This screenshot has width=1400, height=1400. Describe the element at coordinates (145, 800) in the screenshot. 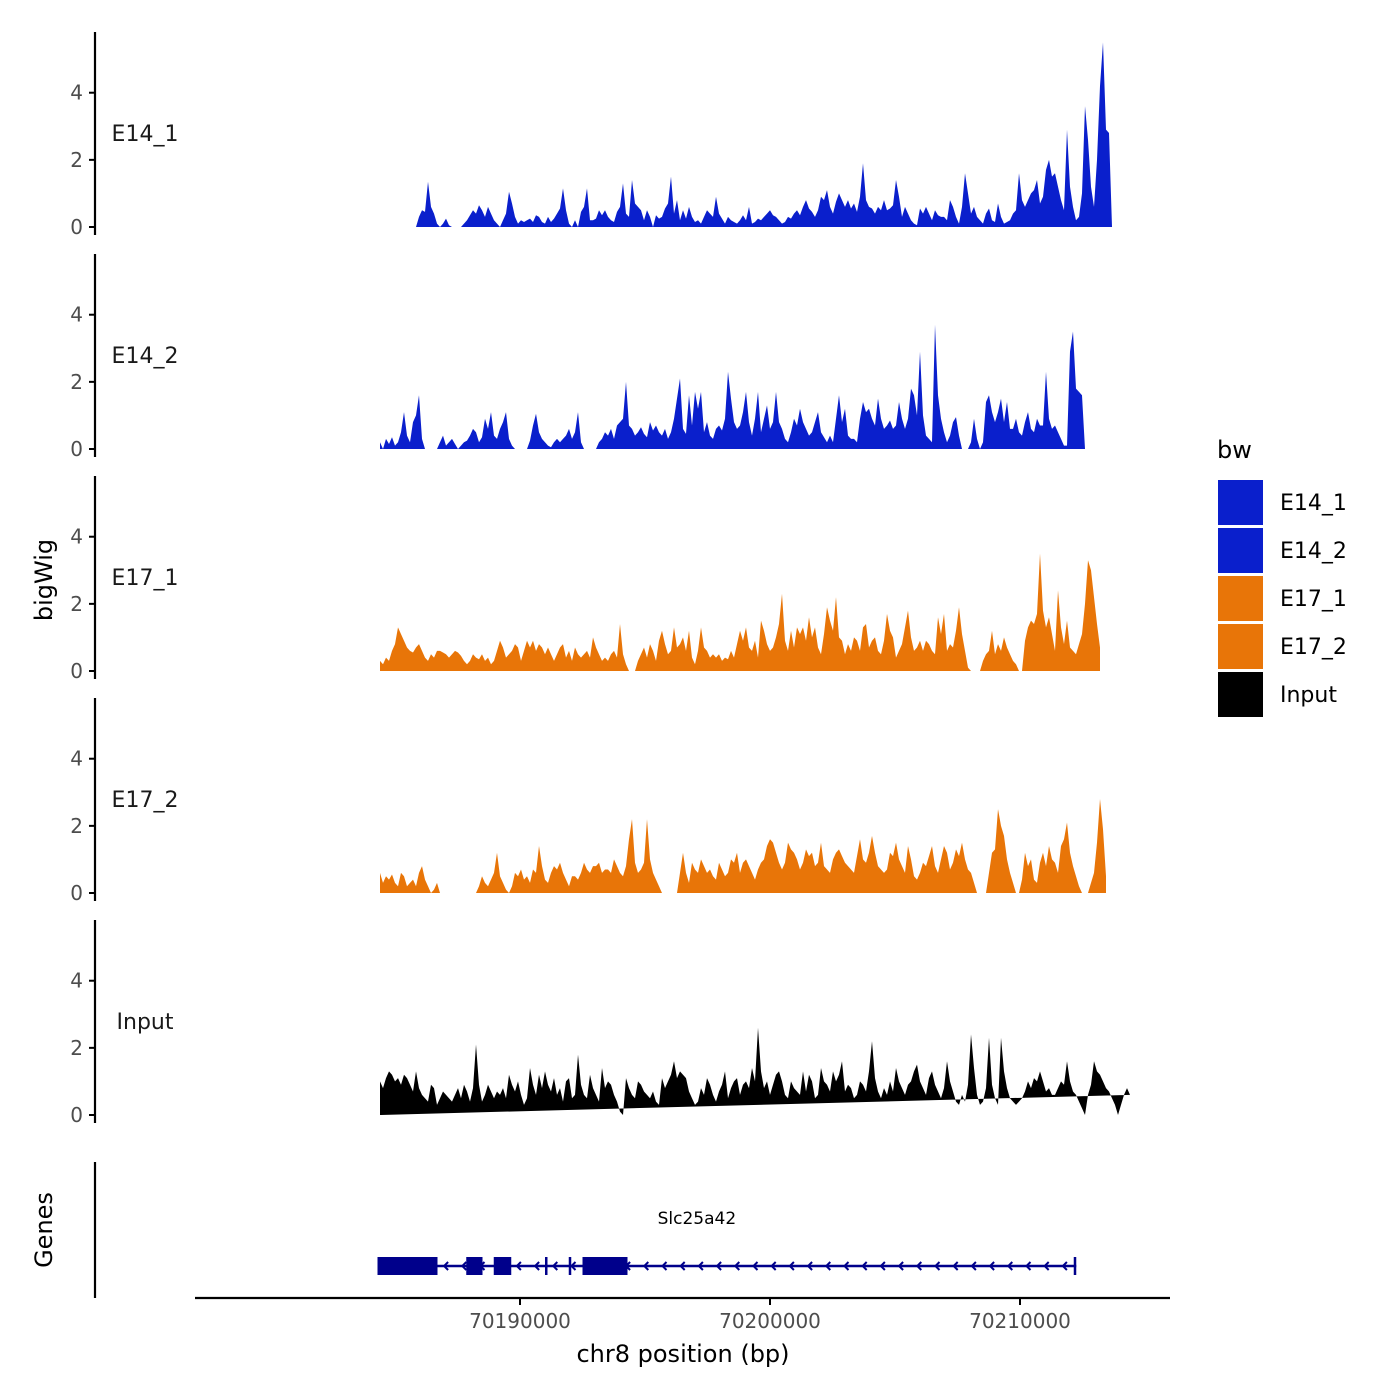

I see `facet-label: E17_2` at that location.